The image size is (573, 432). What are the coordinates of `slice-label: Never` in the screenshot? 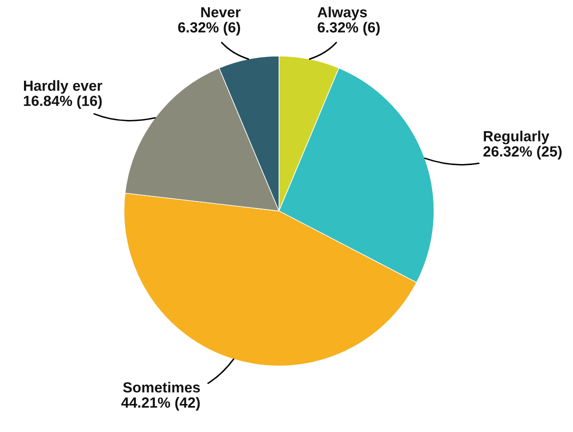 It's located at (221, 12).